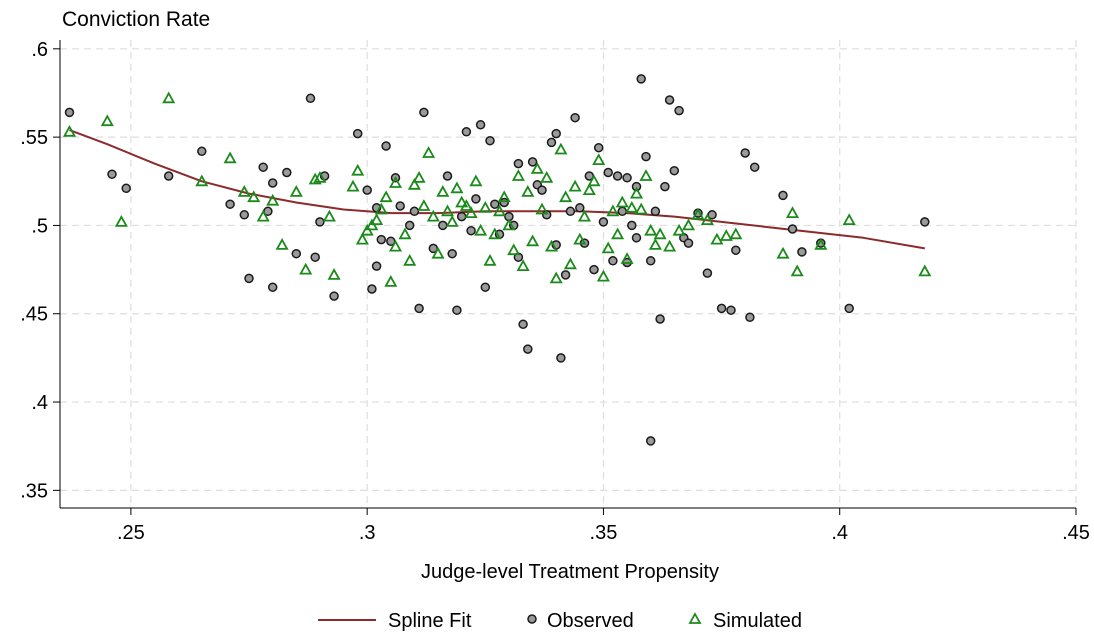 The width and height of the screenshot is (1094, 634). Describe the element at coordinates (570, 572) in the screenshot. I see `x-axis-label: Judge-level Treatment Propensity` at that location.